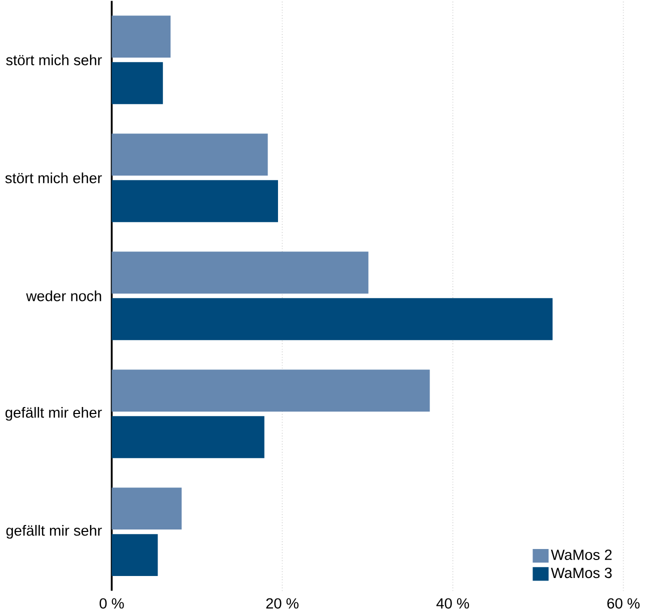  I want to click on y-tick-label: weder noch, so click(64, 296).